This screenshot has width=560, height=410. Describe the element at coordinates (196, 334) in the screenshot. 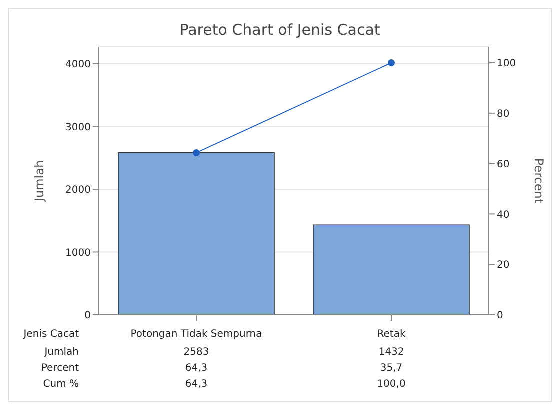

I see `x-tick-label: Potongan Tidak Sempurna` at that location.